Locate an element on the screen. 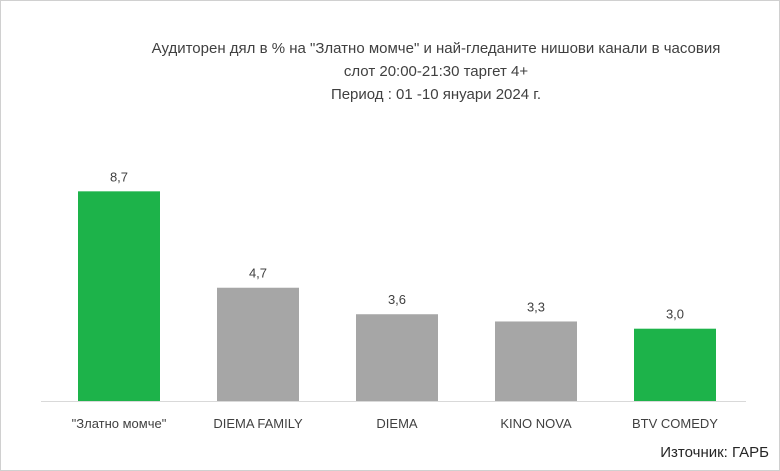 Image resolution: width=780 pixels, height=471 pixels. category-label: DIEMA is located at coordinates (397, 423).